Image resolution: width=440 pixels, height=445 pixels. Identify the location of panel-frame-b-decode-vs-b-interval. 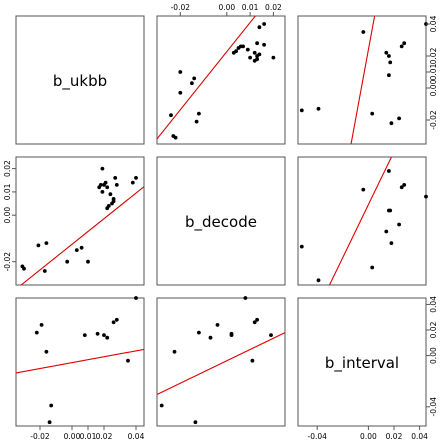
(362, 221).